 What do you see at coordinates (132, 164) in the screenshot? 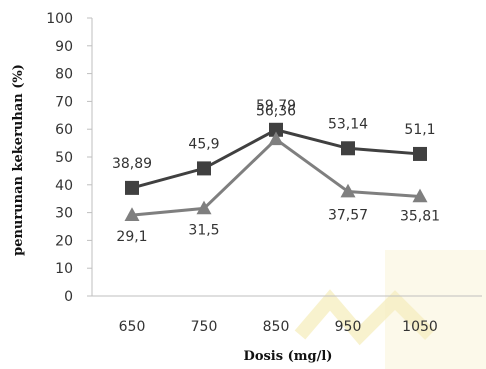
I see `data-label: 38,89` at bounding box center [132, 164].